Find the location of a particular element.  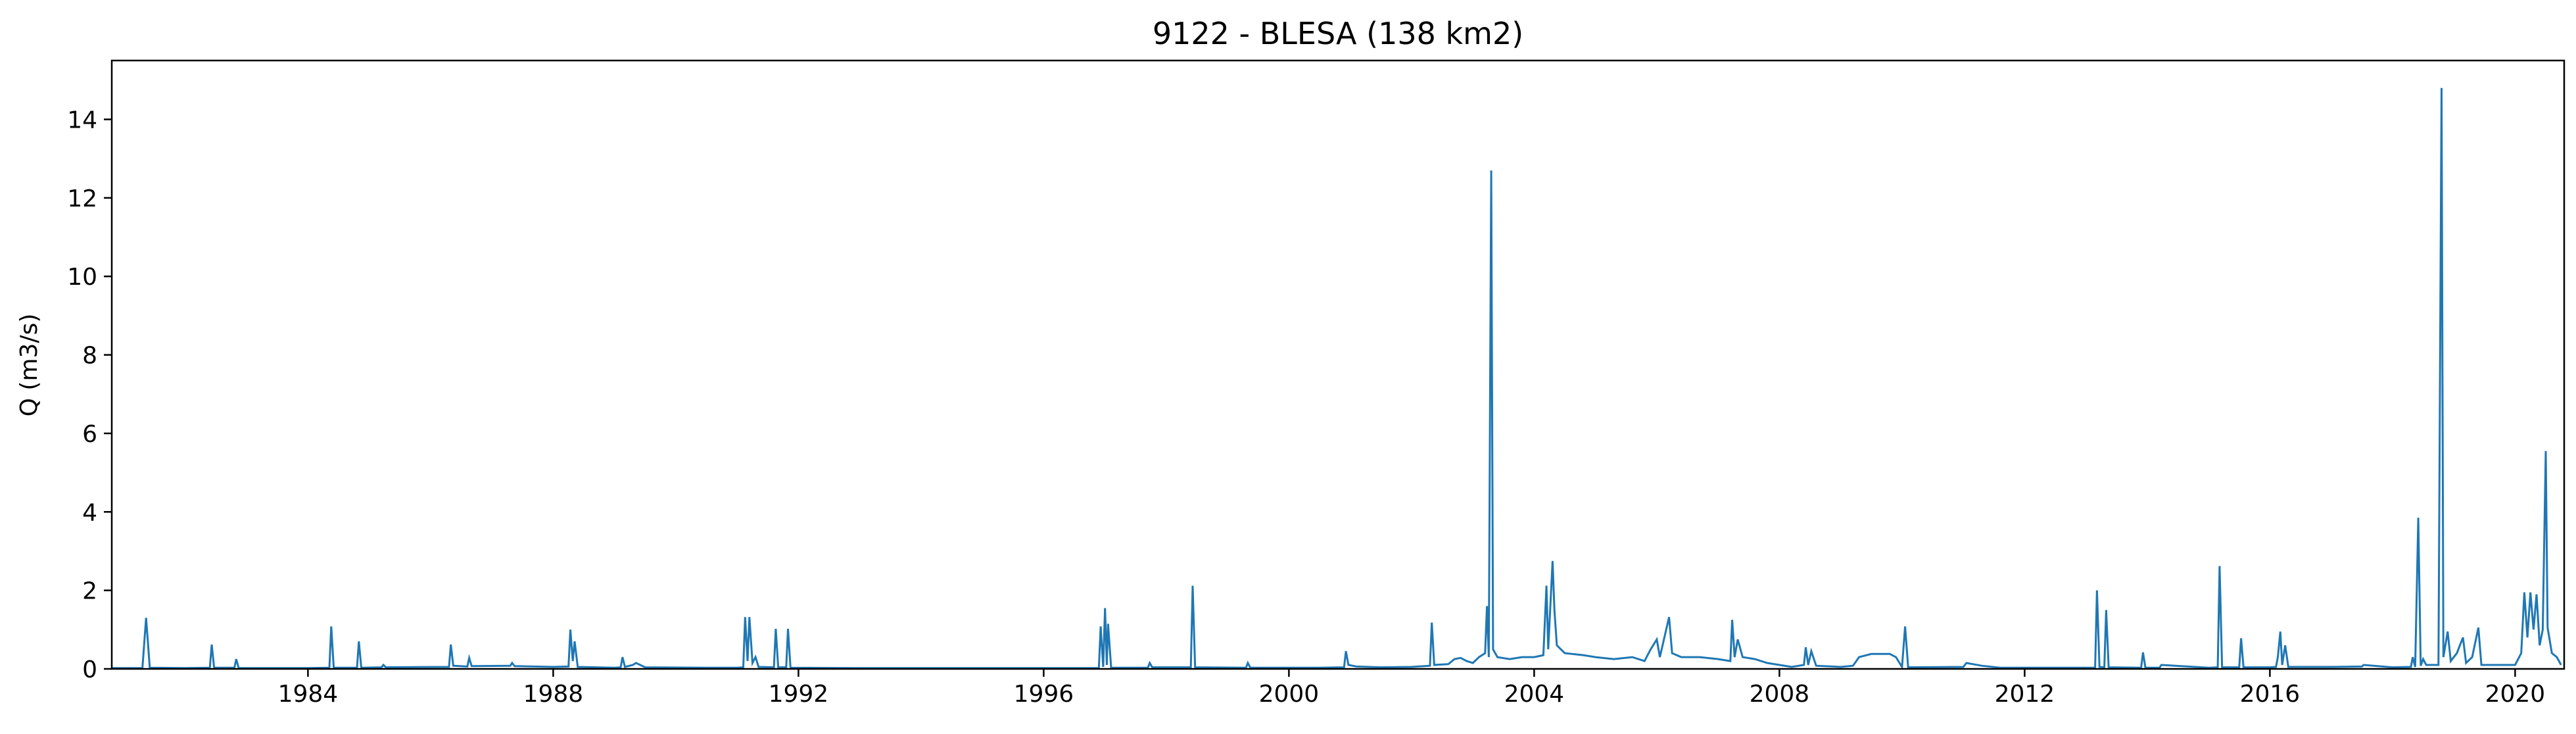

y-tick-label: 2 is located at coordinates (90, 591).